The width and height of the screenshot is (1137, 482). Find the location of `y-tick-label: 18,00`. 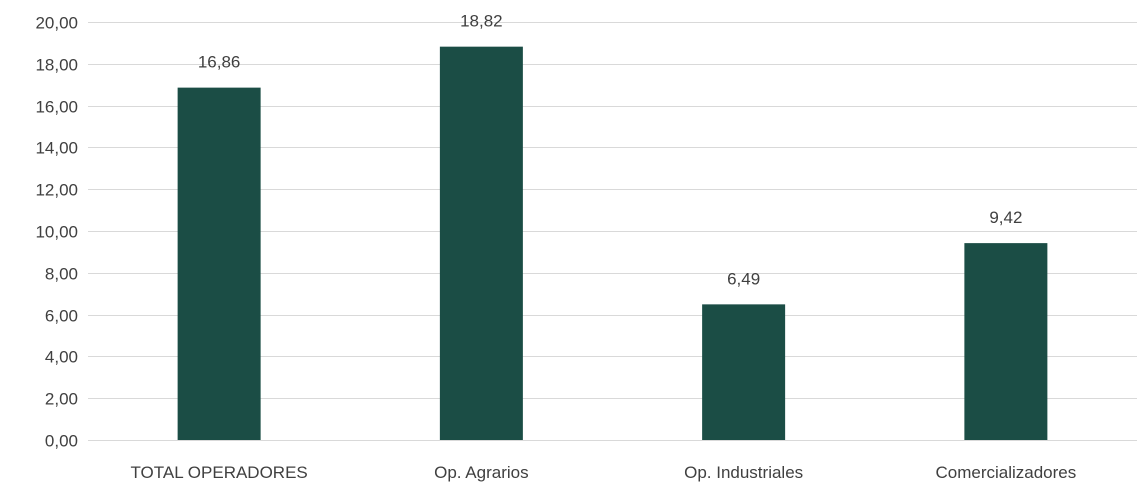

y-tick-label: 18,00 is located at coordinates (56, 65).